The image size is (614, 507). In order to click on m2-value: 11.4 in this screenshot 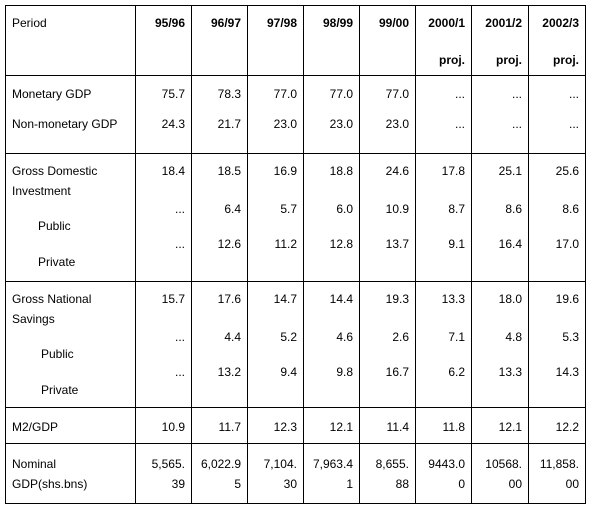, I will do `click(397, 427)`.